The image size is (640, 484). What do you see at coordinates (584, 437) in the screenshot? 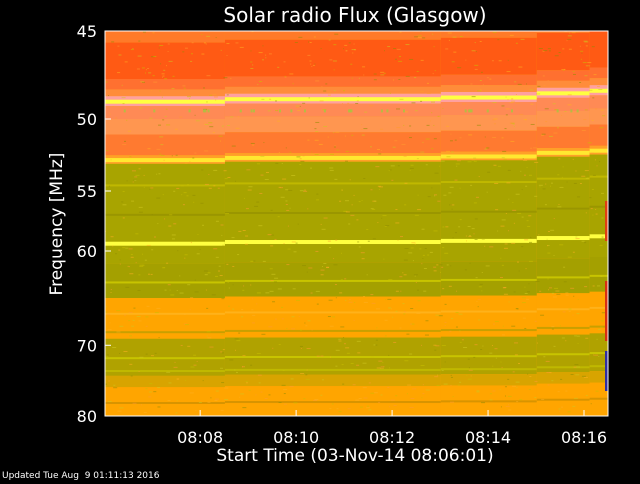
I see `x-tick-label: 08:16` at bounding box center [584, 437].